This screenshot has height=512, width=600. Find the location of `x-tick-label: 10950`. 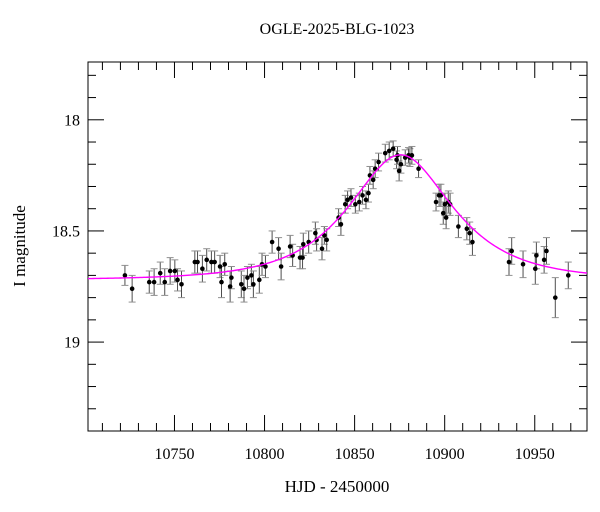

x-tick-label: 10950 is located at coordinates (535, 454).